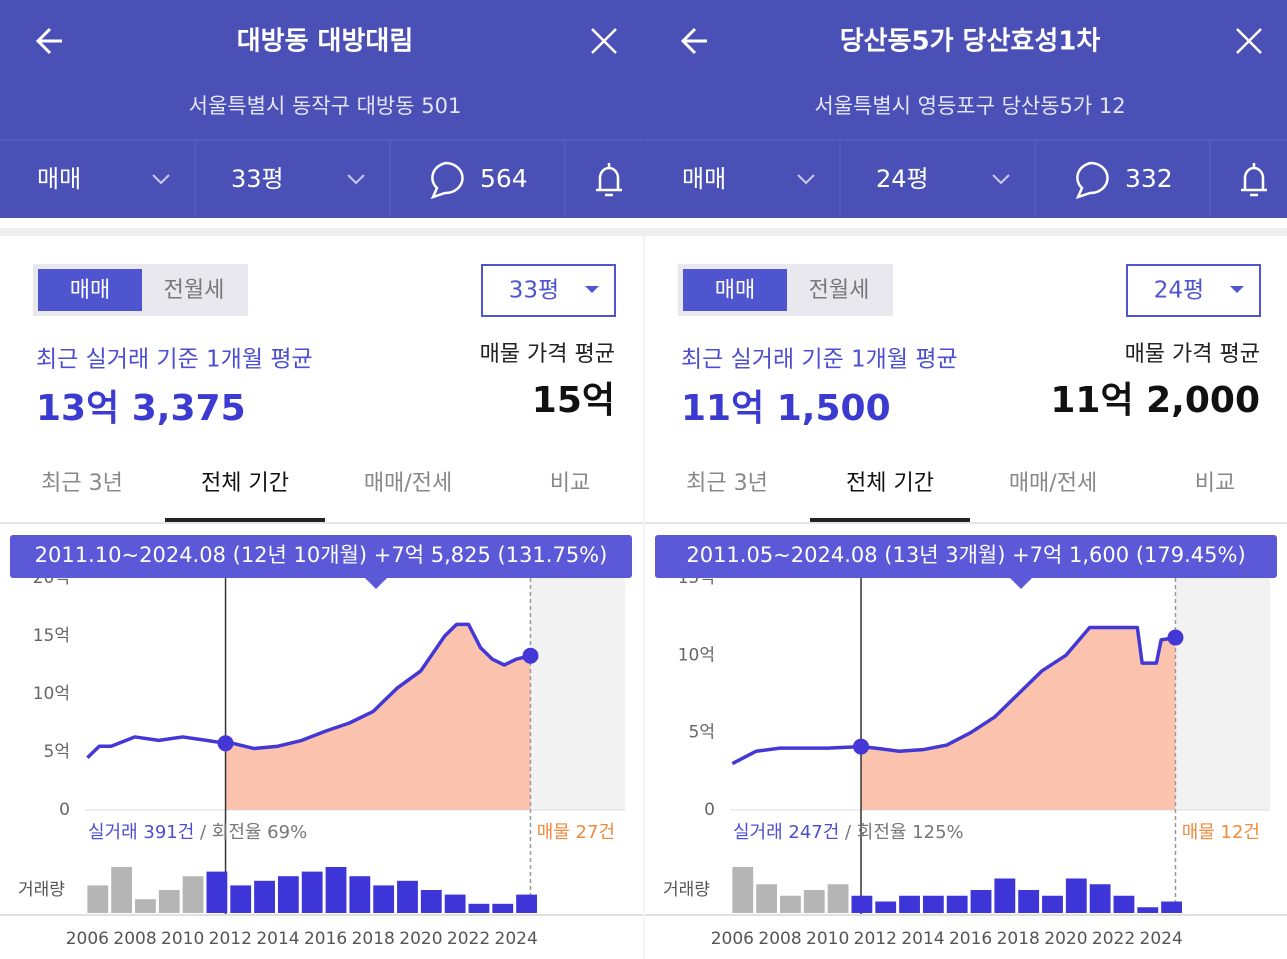  I want to click on listing-label: 매물 가격 평균, so click(547, 354).